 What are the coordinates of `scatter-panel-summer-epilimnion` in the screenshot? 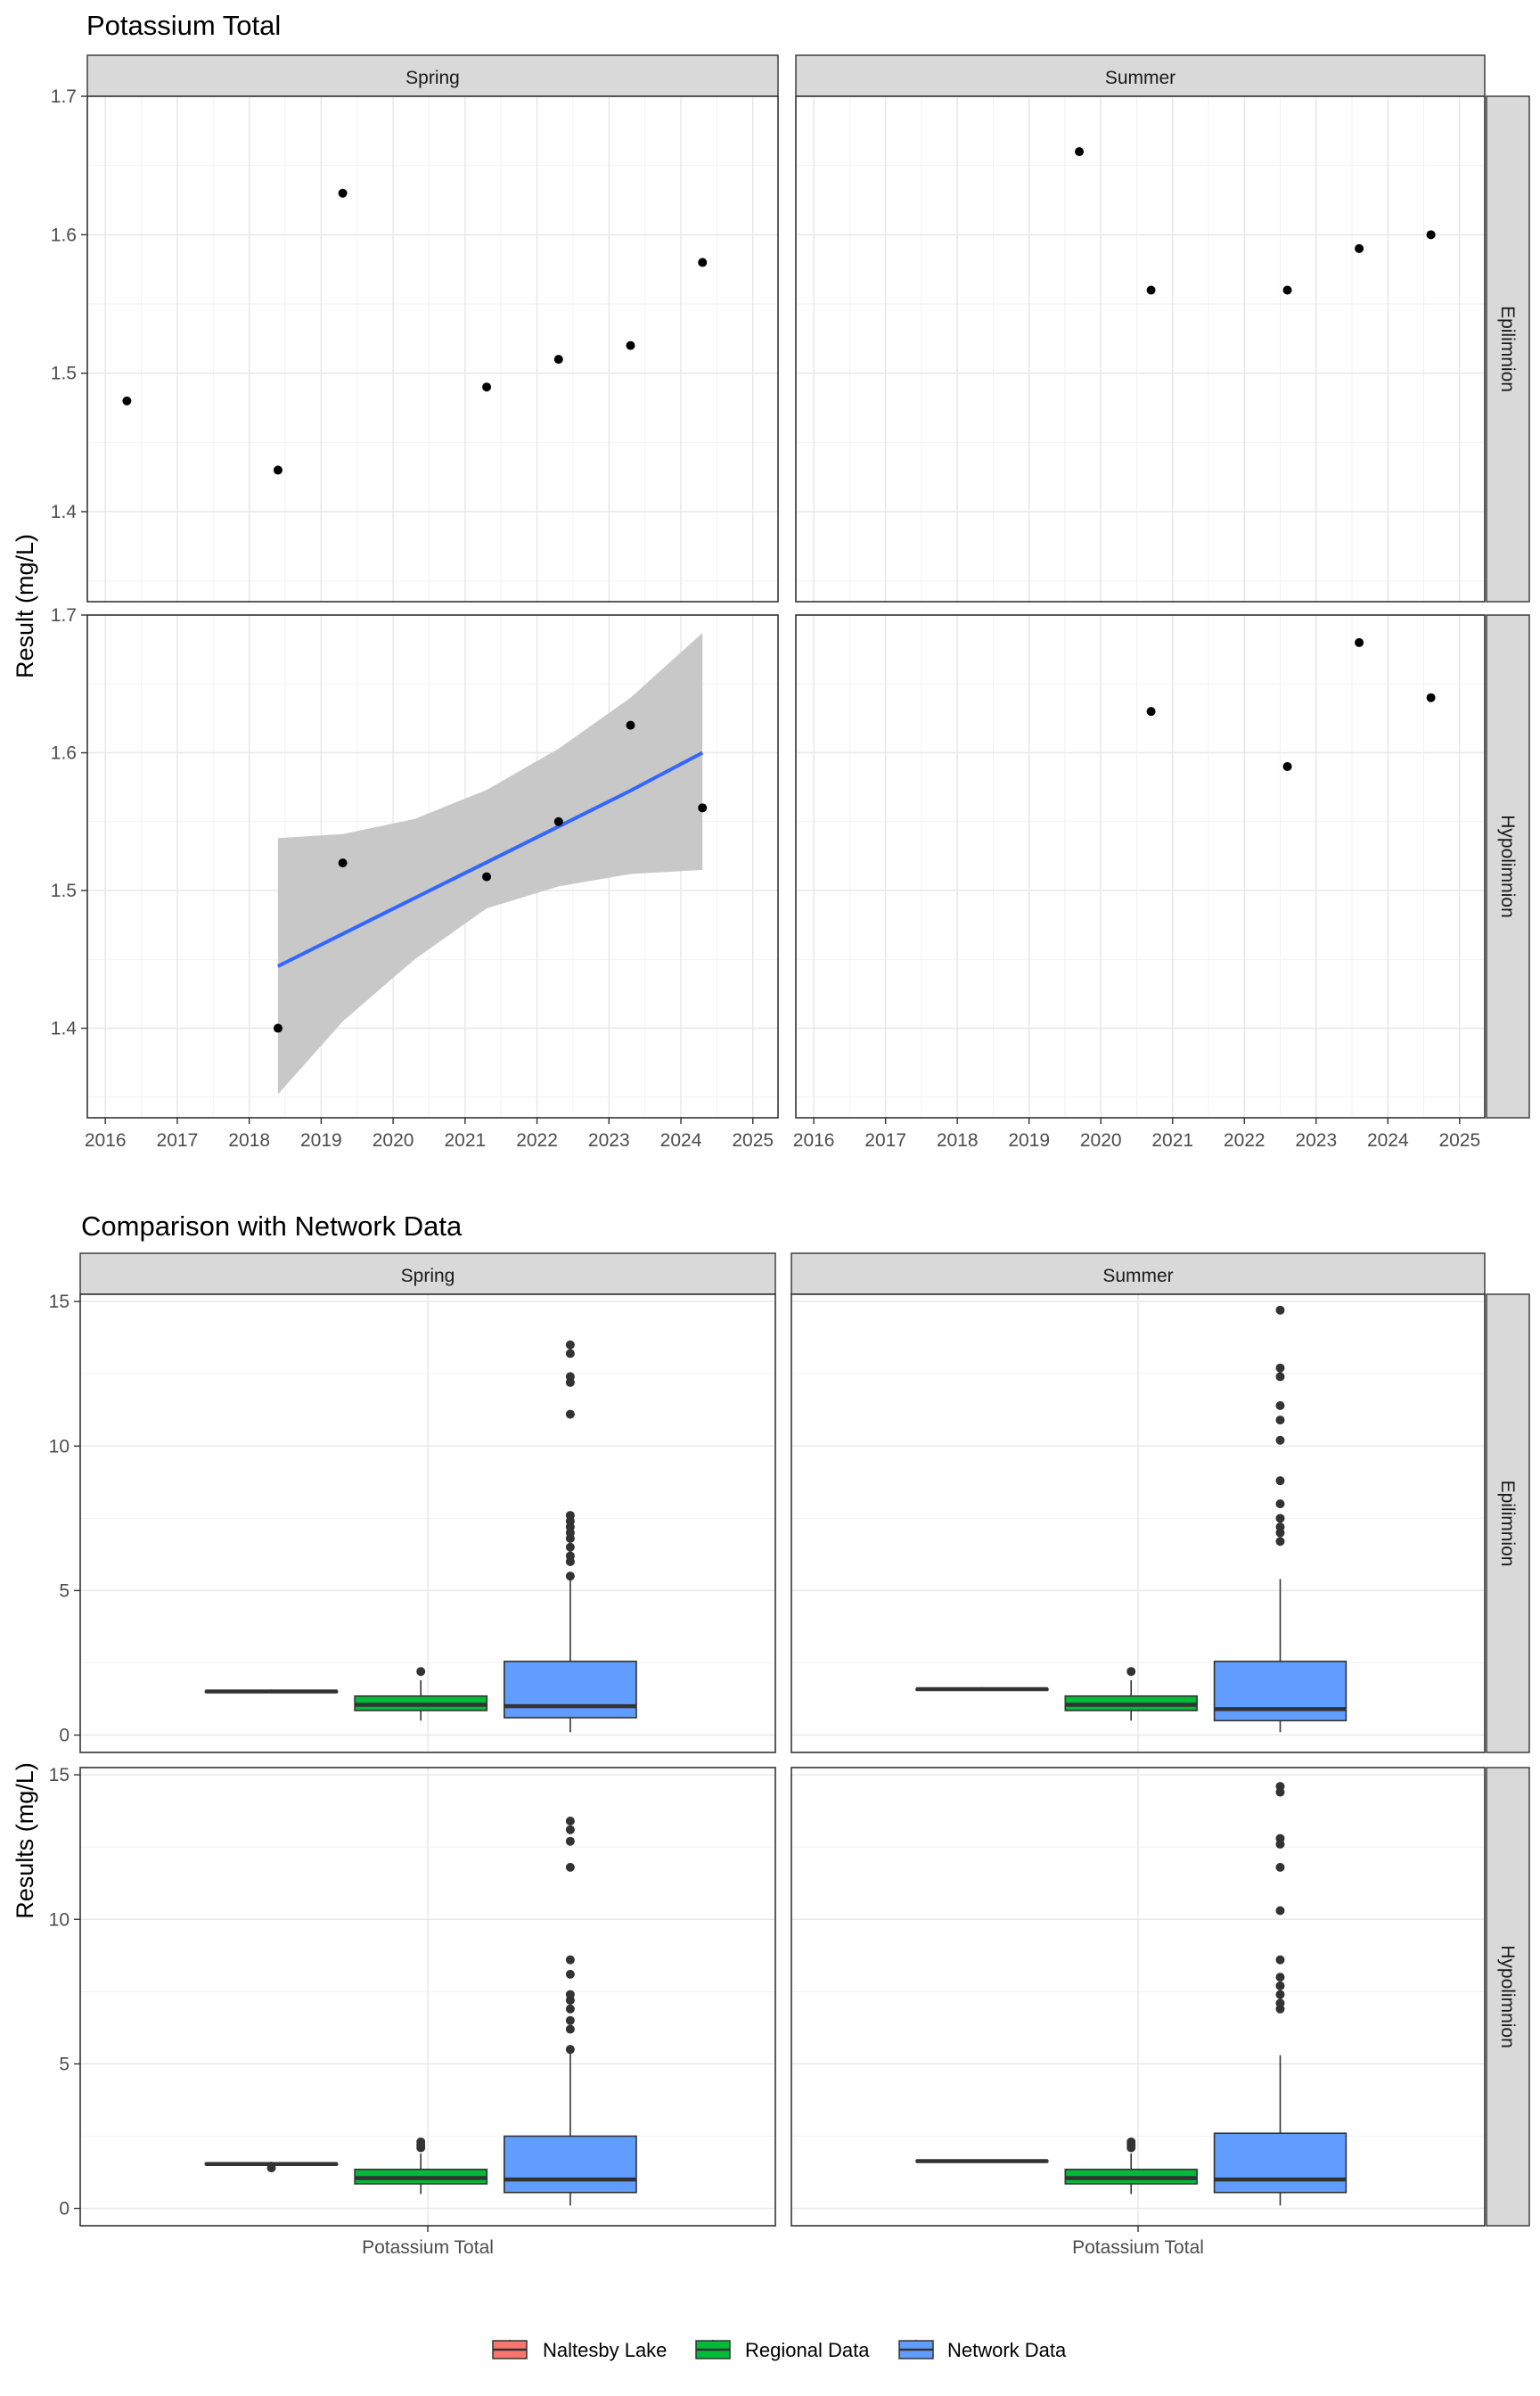 It's located at (1140, 349).